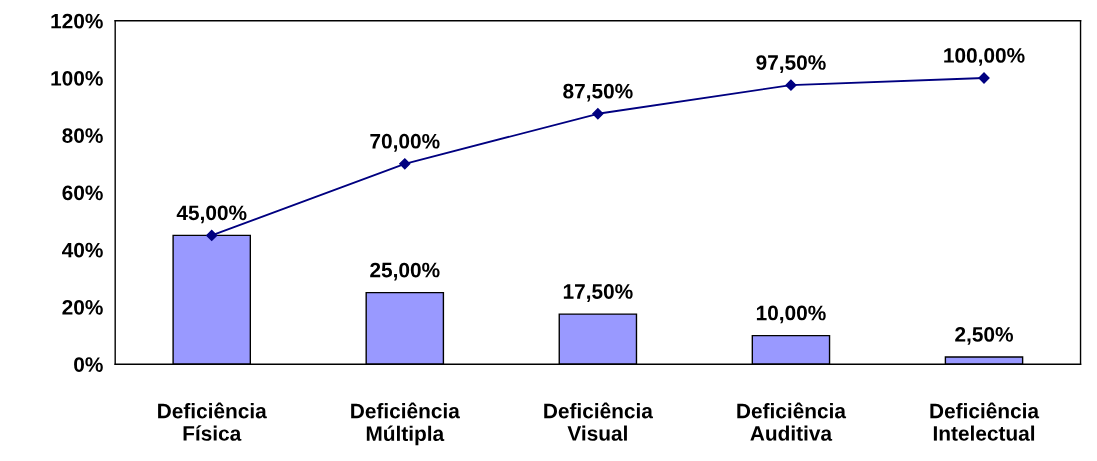 Image resolution: width=1097 pixels, height=461 pixels. I want to click on data-label: 25,00%, so click(405, 271).